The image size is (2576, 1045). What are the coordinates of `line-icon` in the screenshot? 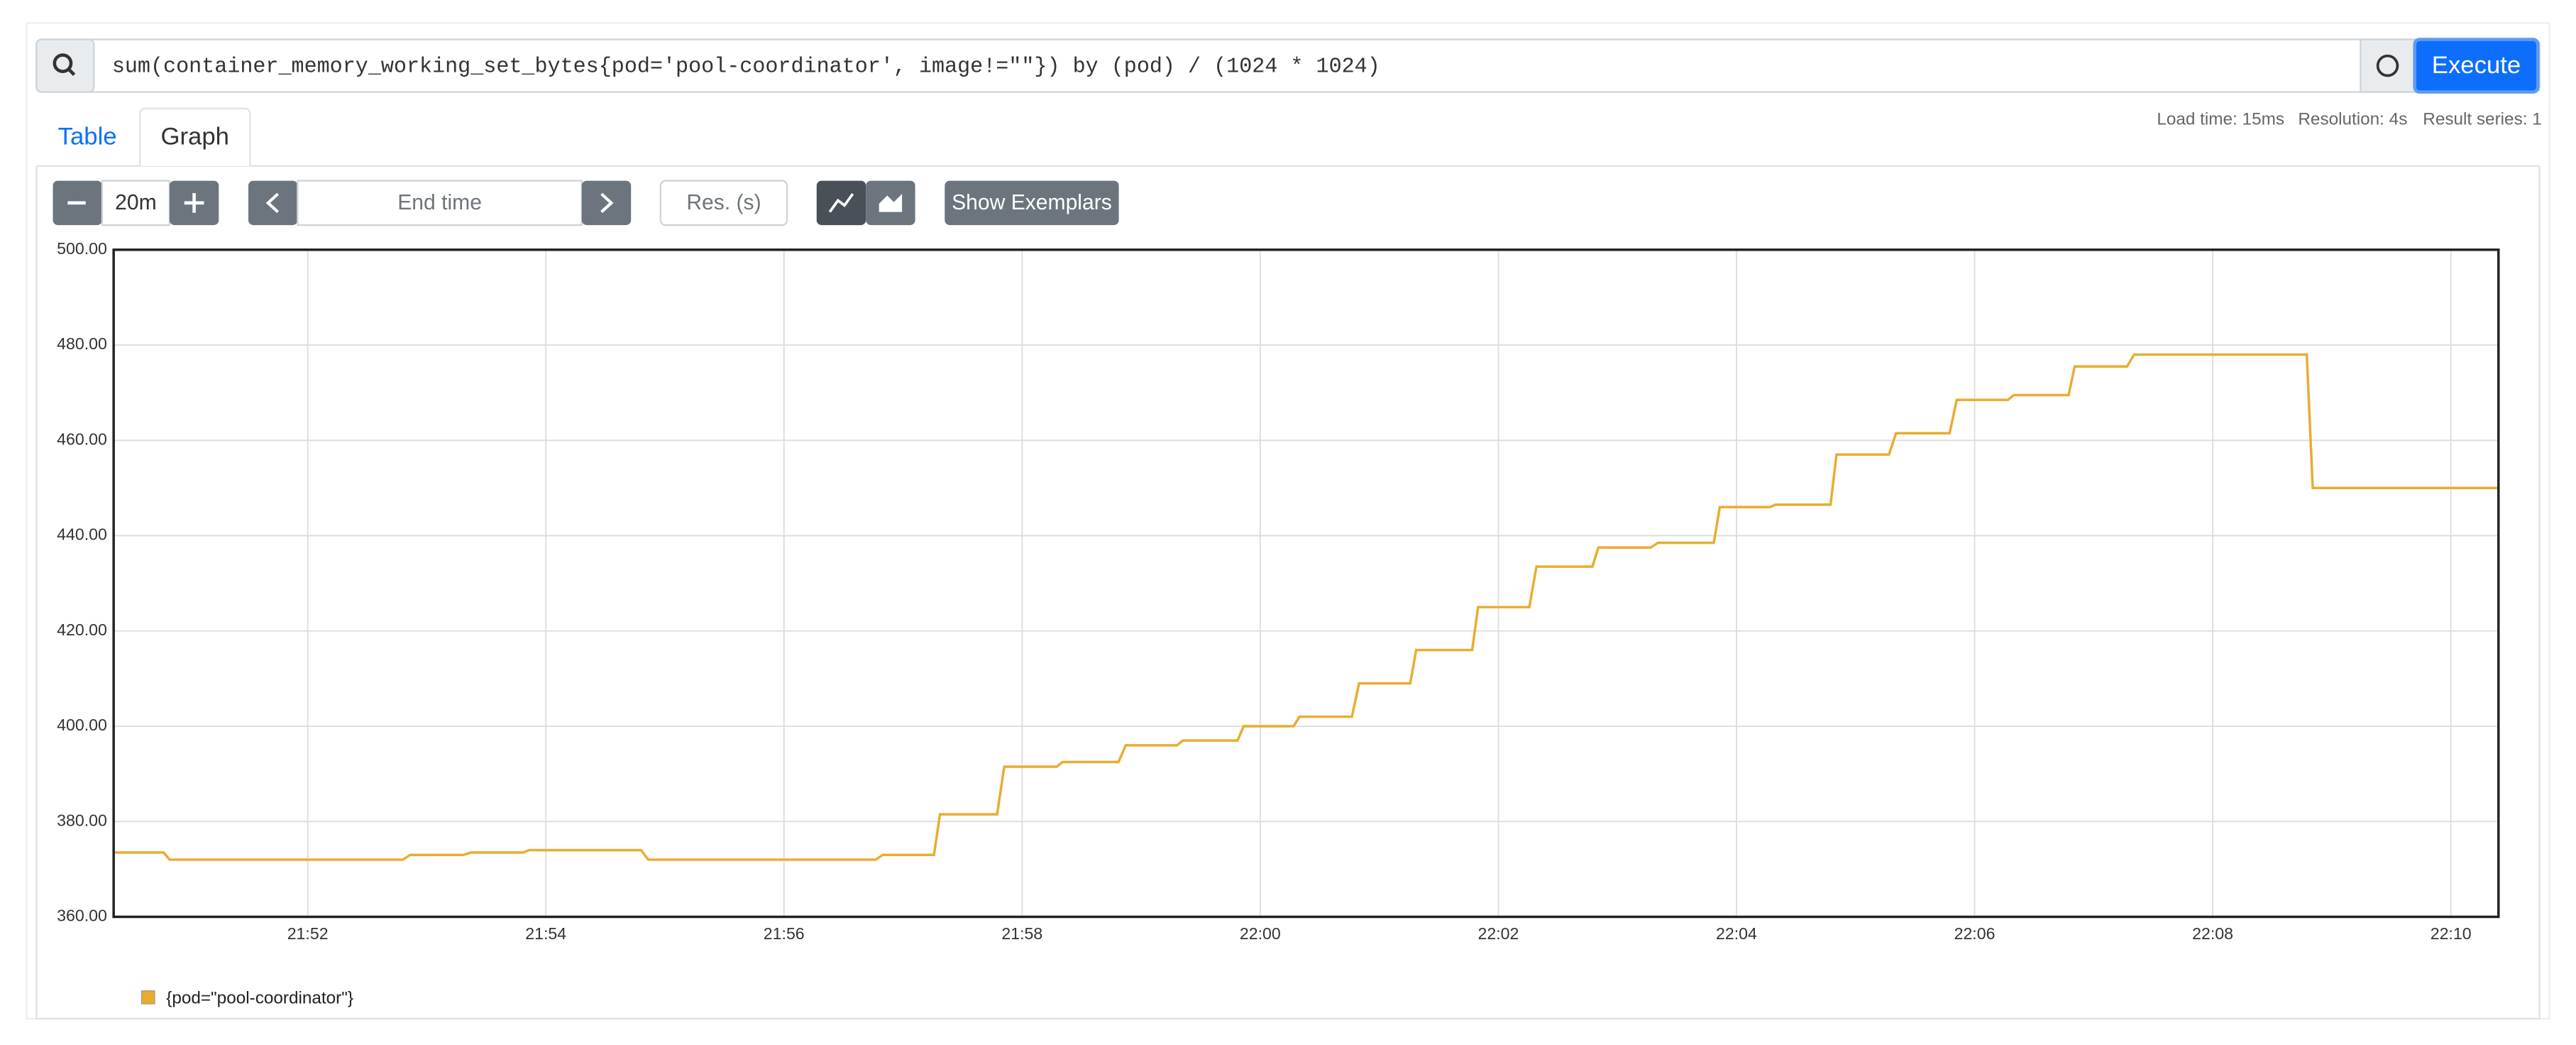 It's located at (841, 203).